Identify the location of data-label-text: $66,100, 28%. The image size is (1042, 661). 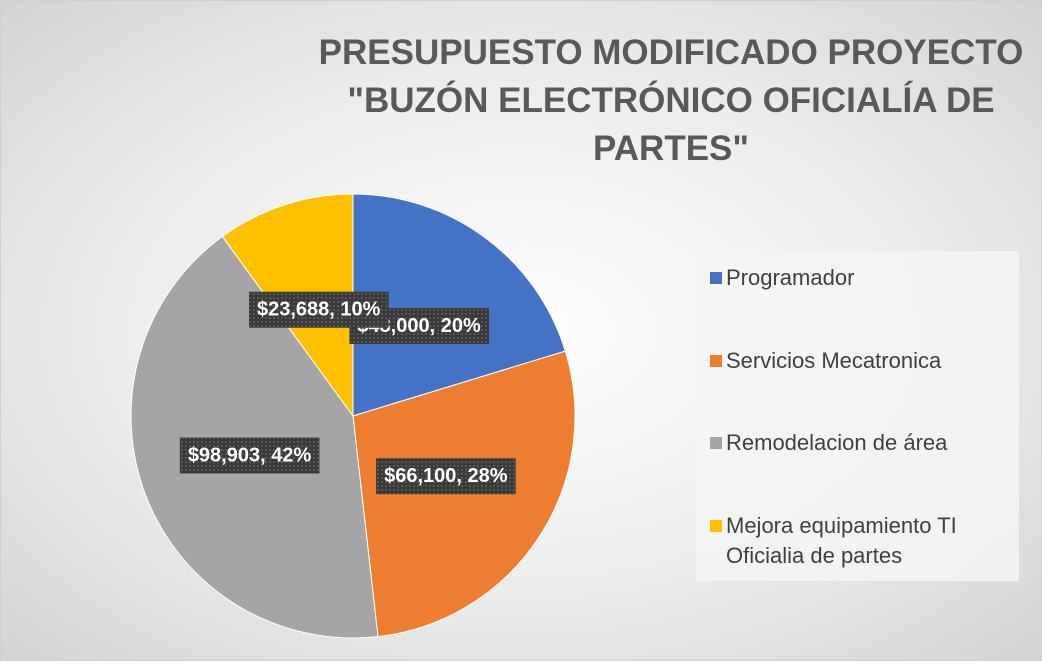
(446, 476).